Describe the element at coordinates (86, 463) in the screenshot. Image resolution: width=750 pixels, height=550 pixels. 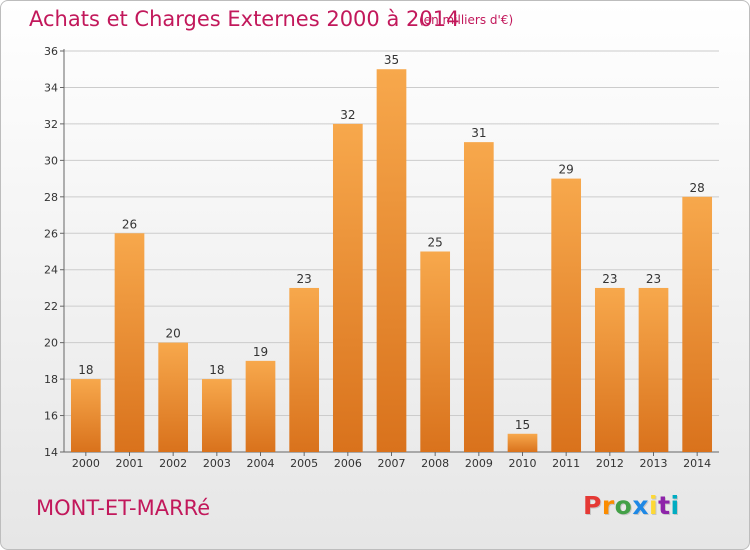
I see `x-tick-label-2000: 2000` at that location.